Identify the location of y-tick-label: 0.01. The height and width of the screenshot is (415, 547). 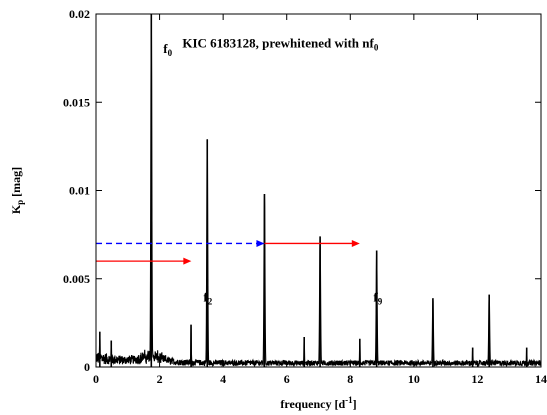
(79, 191).